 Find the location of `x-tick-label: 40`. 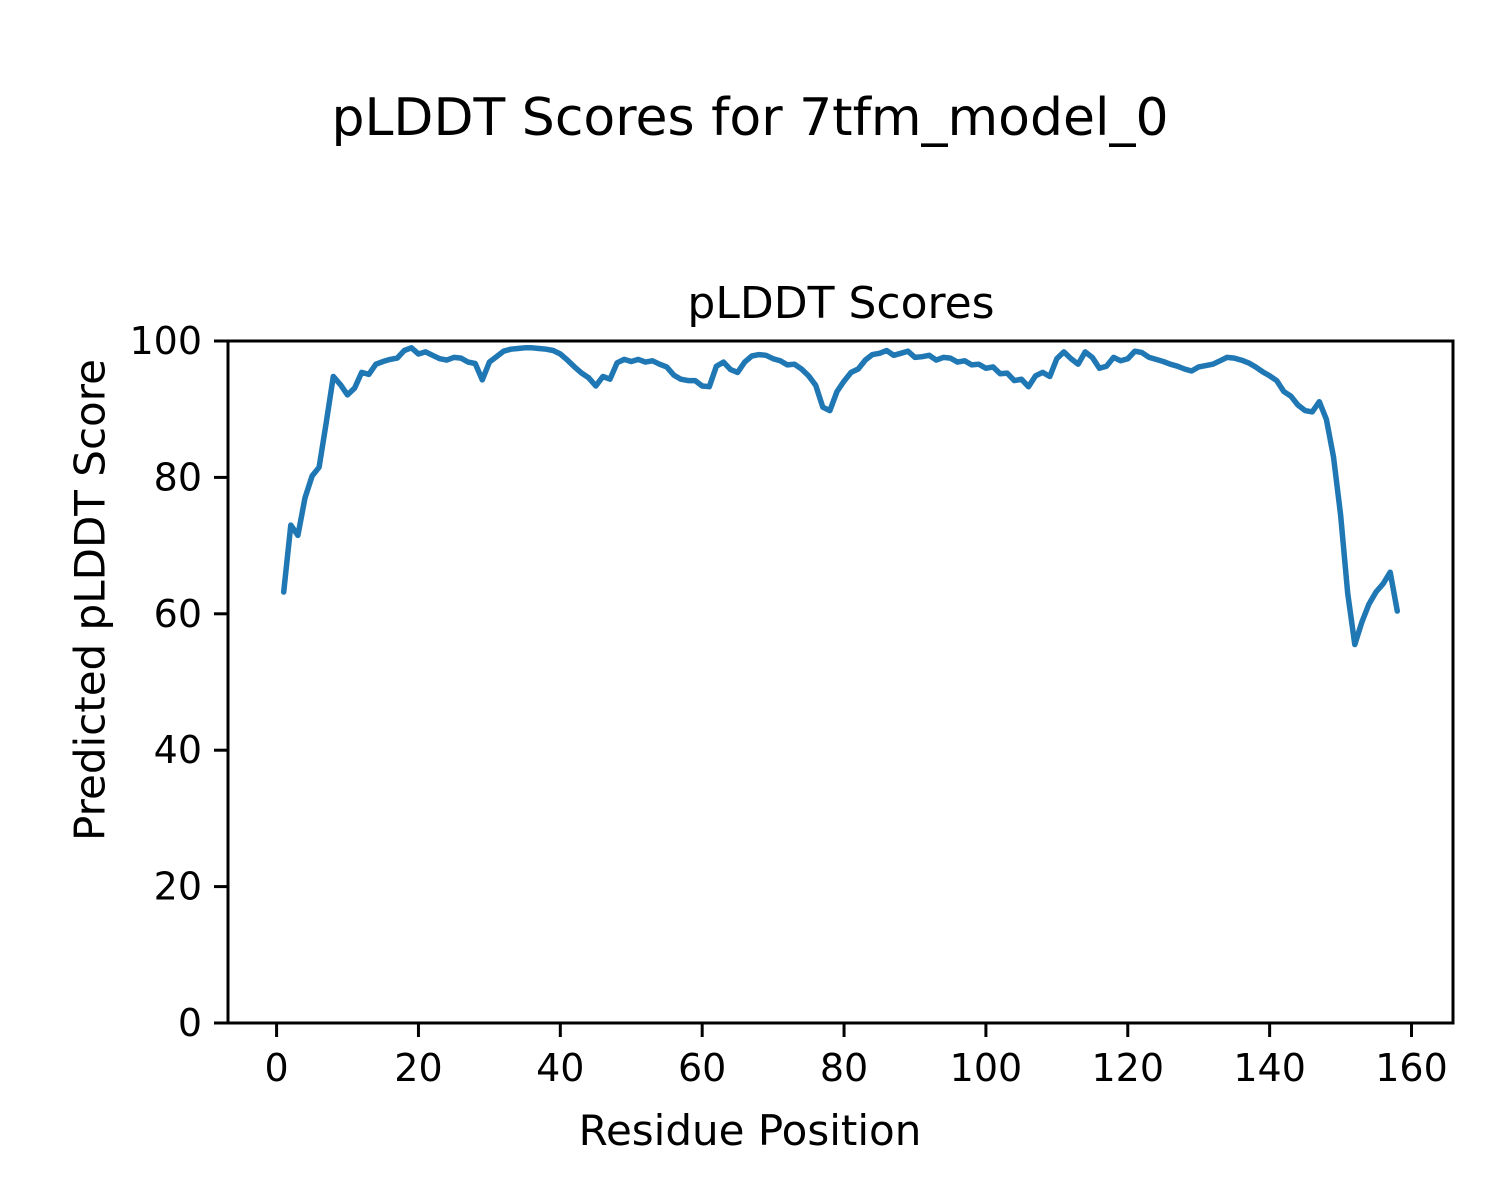

x-tick-label: 40 is located at coordinates (560, 1068).